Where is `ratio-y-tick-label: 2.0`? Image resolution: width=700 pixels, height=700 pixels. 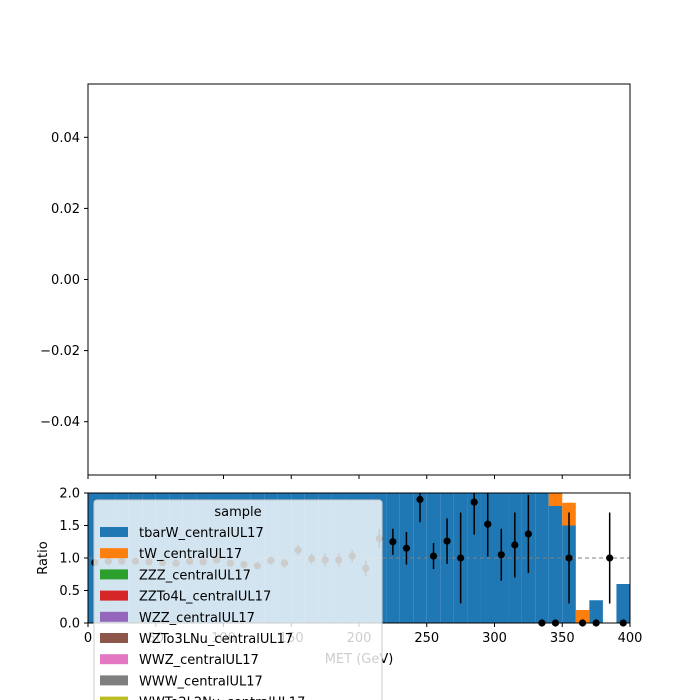
ratio-y-tick-label: 2.0 is located at coordinates (69, 494).